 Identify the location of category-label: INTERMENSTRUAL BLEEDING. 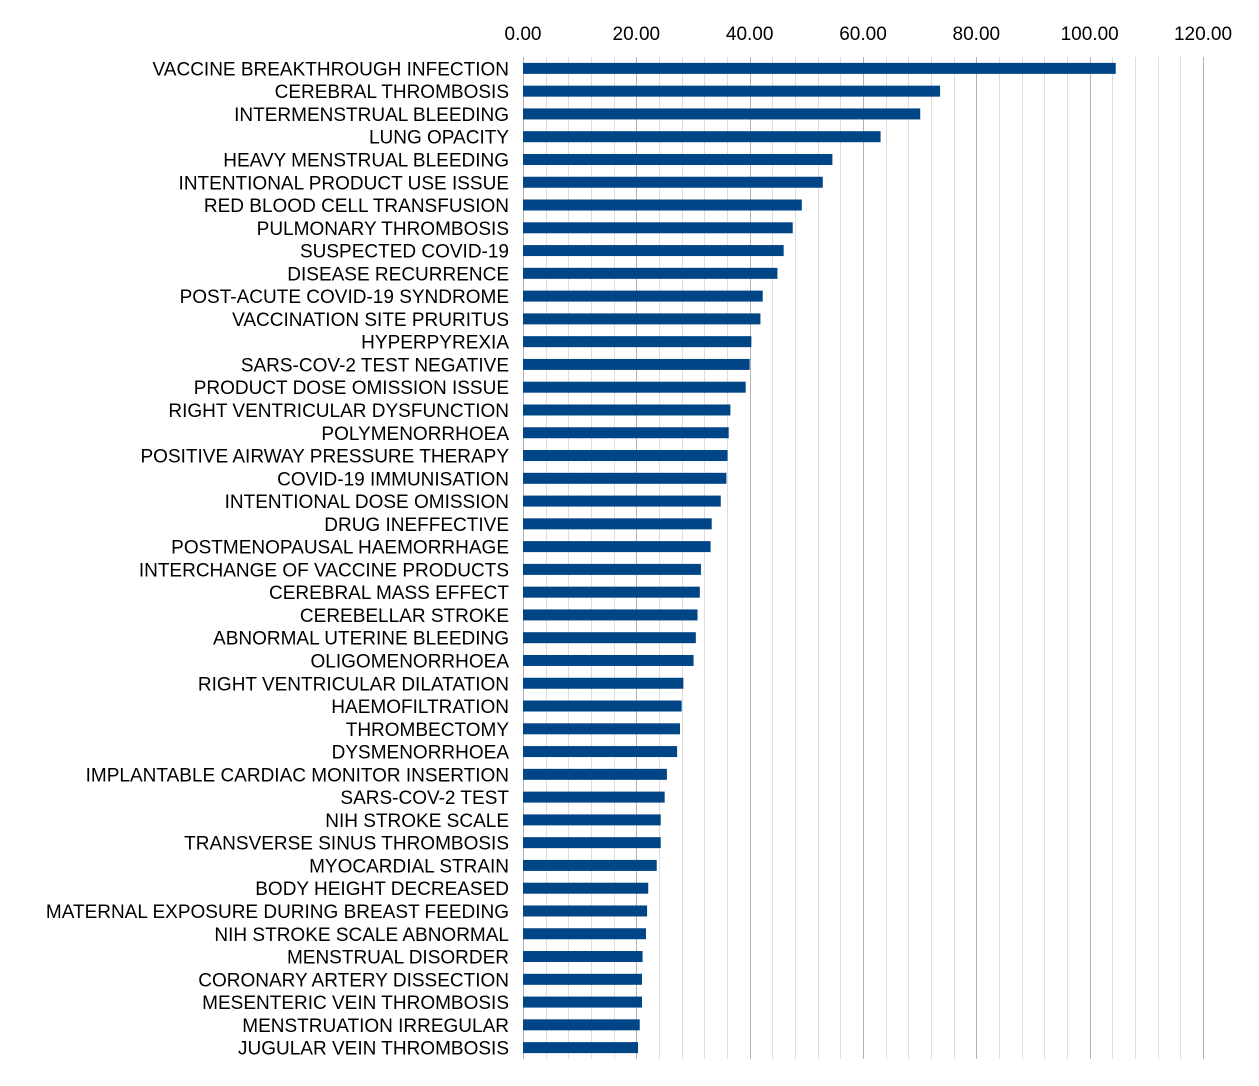
(371, 115).